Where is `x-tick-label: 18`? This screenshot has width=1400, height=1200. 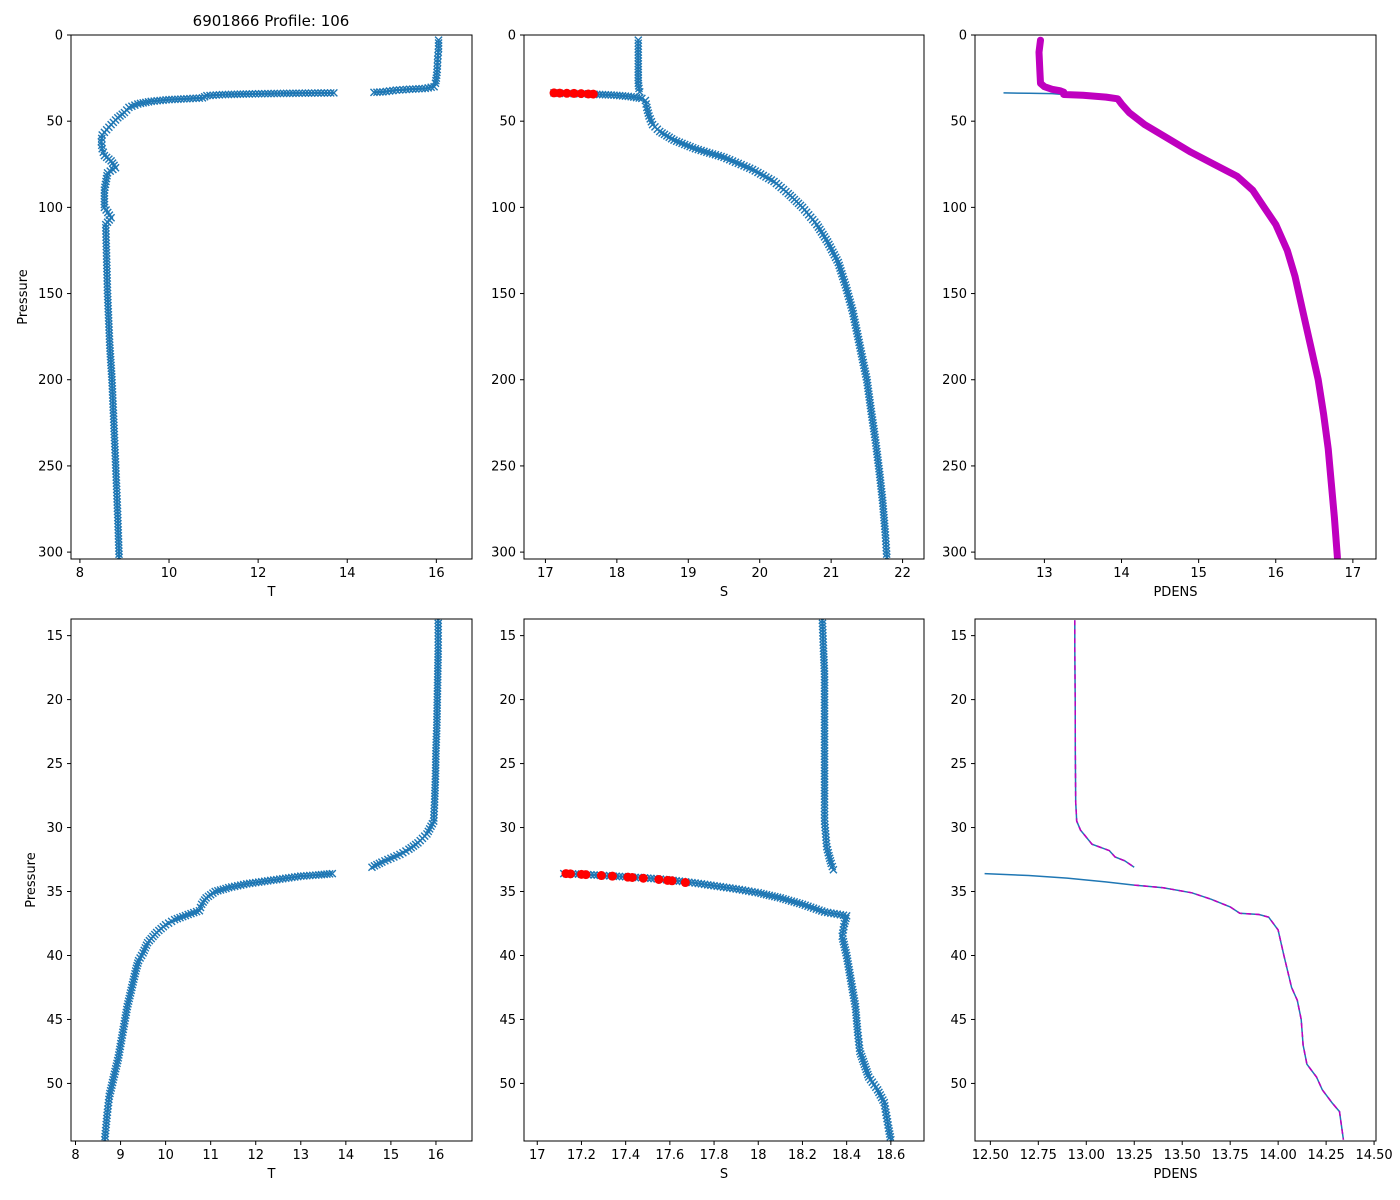 x-tick-label: 18 is located at coordinates (758, 1155).